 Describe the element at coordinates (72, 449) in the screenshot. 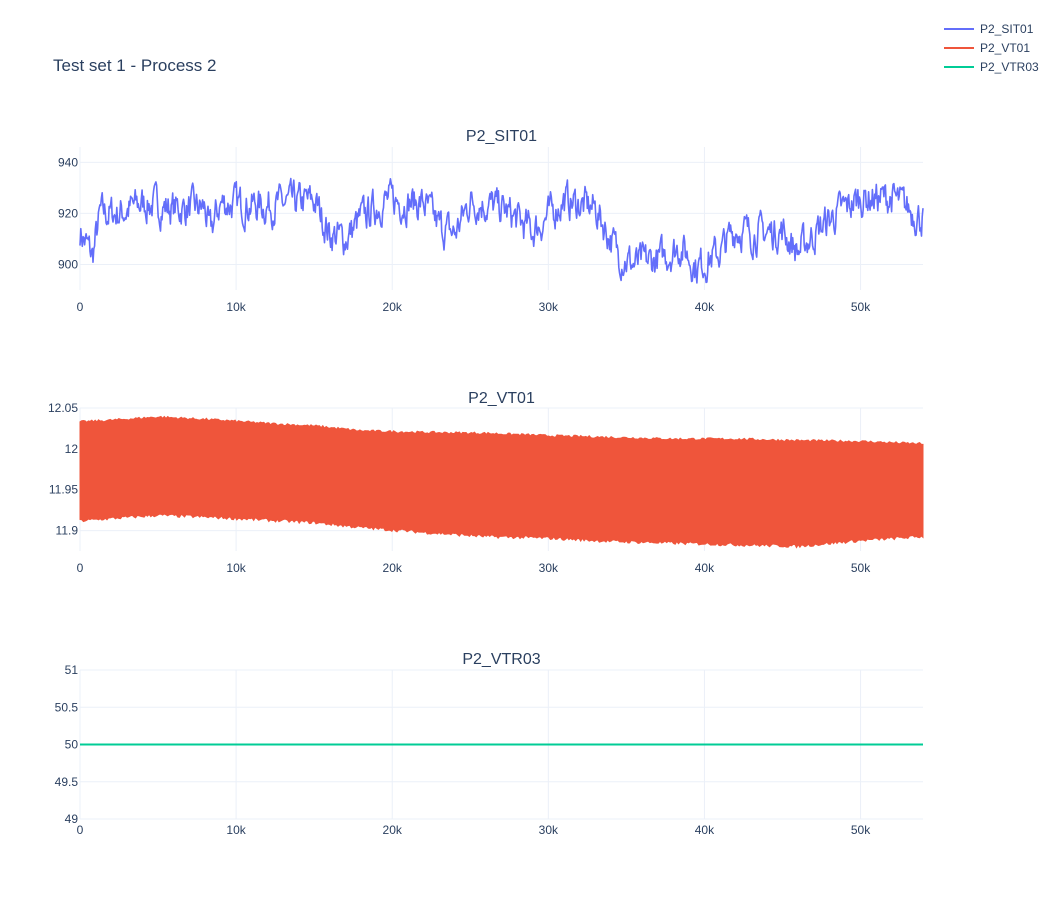

I see `y-tick-label: 12` at that location.